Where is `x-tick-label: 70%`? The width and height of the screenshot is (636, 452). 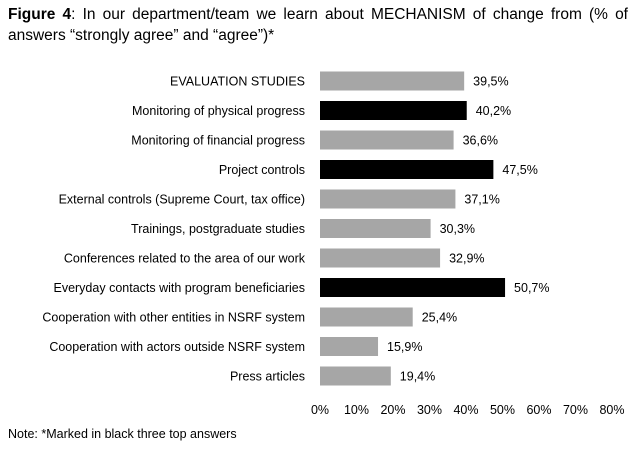
x-tick-label: 70% is located at coordinates (575, 410).